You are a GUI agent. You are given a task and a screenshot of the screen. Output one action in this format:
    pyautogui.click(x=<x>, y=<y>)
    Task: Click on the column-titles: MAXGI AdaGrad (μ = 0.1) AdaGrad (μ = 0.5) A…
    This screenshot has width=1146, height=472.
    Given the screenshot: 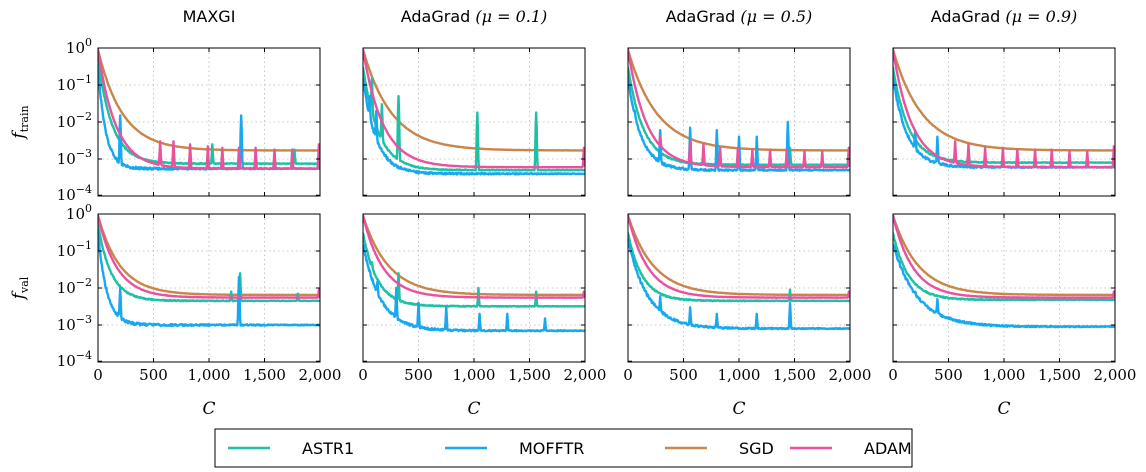 What is the action you would take?
    pyautogui.click(x=630, y=16)
    